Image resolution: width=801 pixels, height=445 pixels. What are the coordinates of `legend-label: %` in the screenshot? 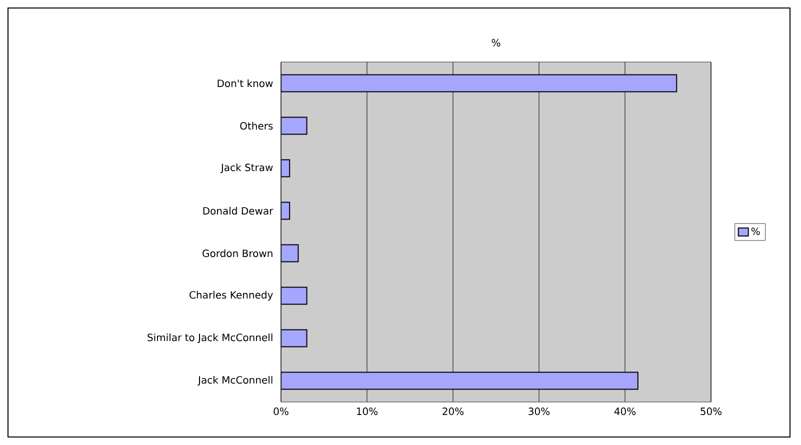 It's located at (755, 232).